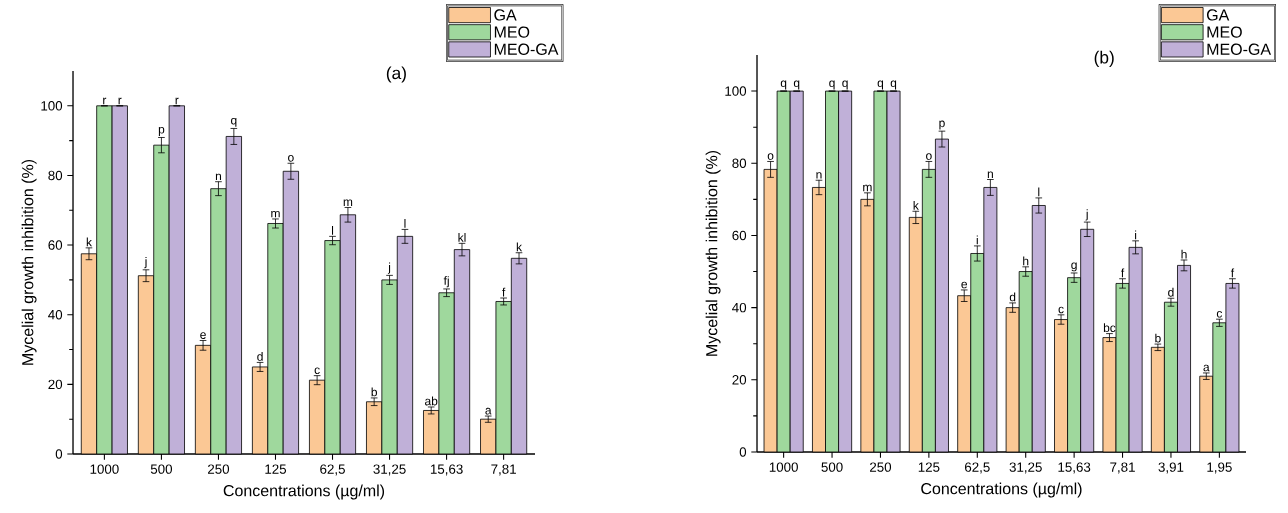  I want to click on data-label: g, so click(1074, 267).